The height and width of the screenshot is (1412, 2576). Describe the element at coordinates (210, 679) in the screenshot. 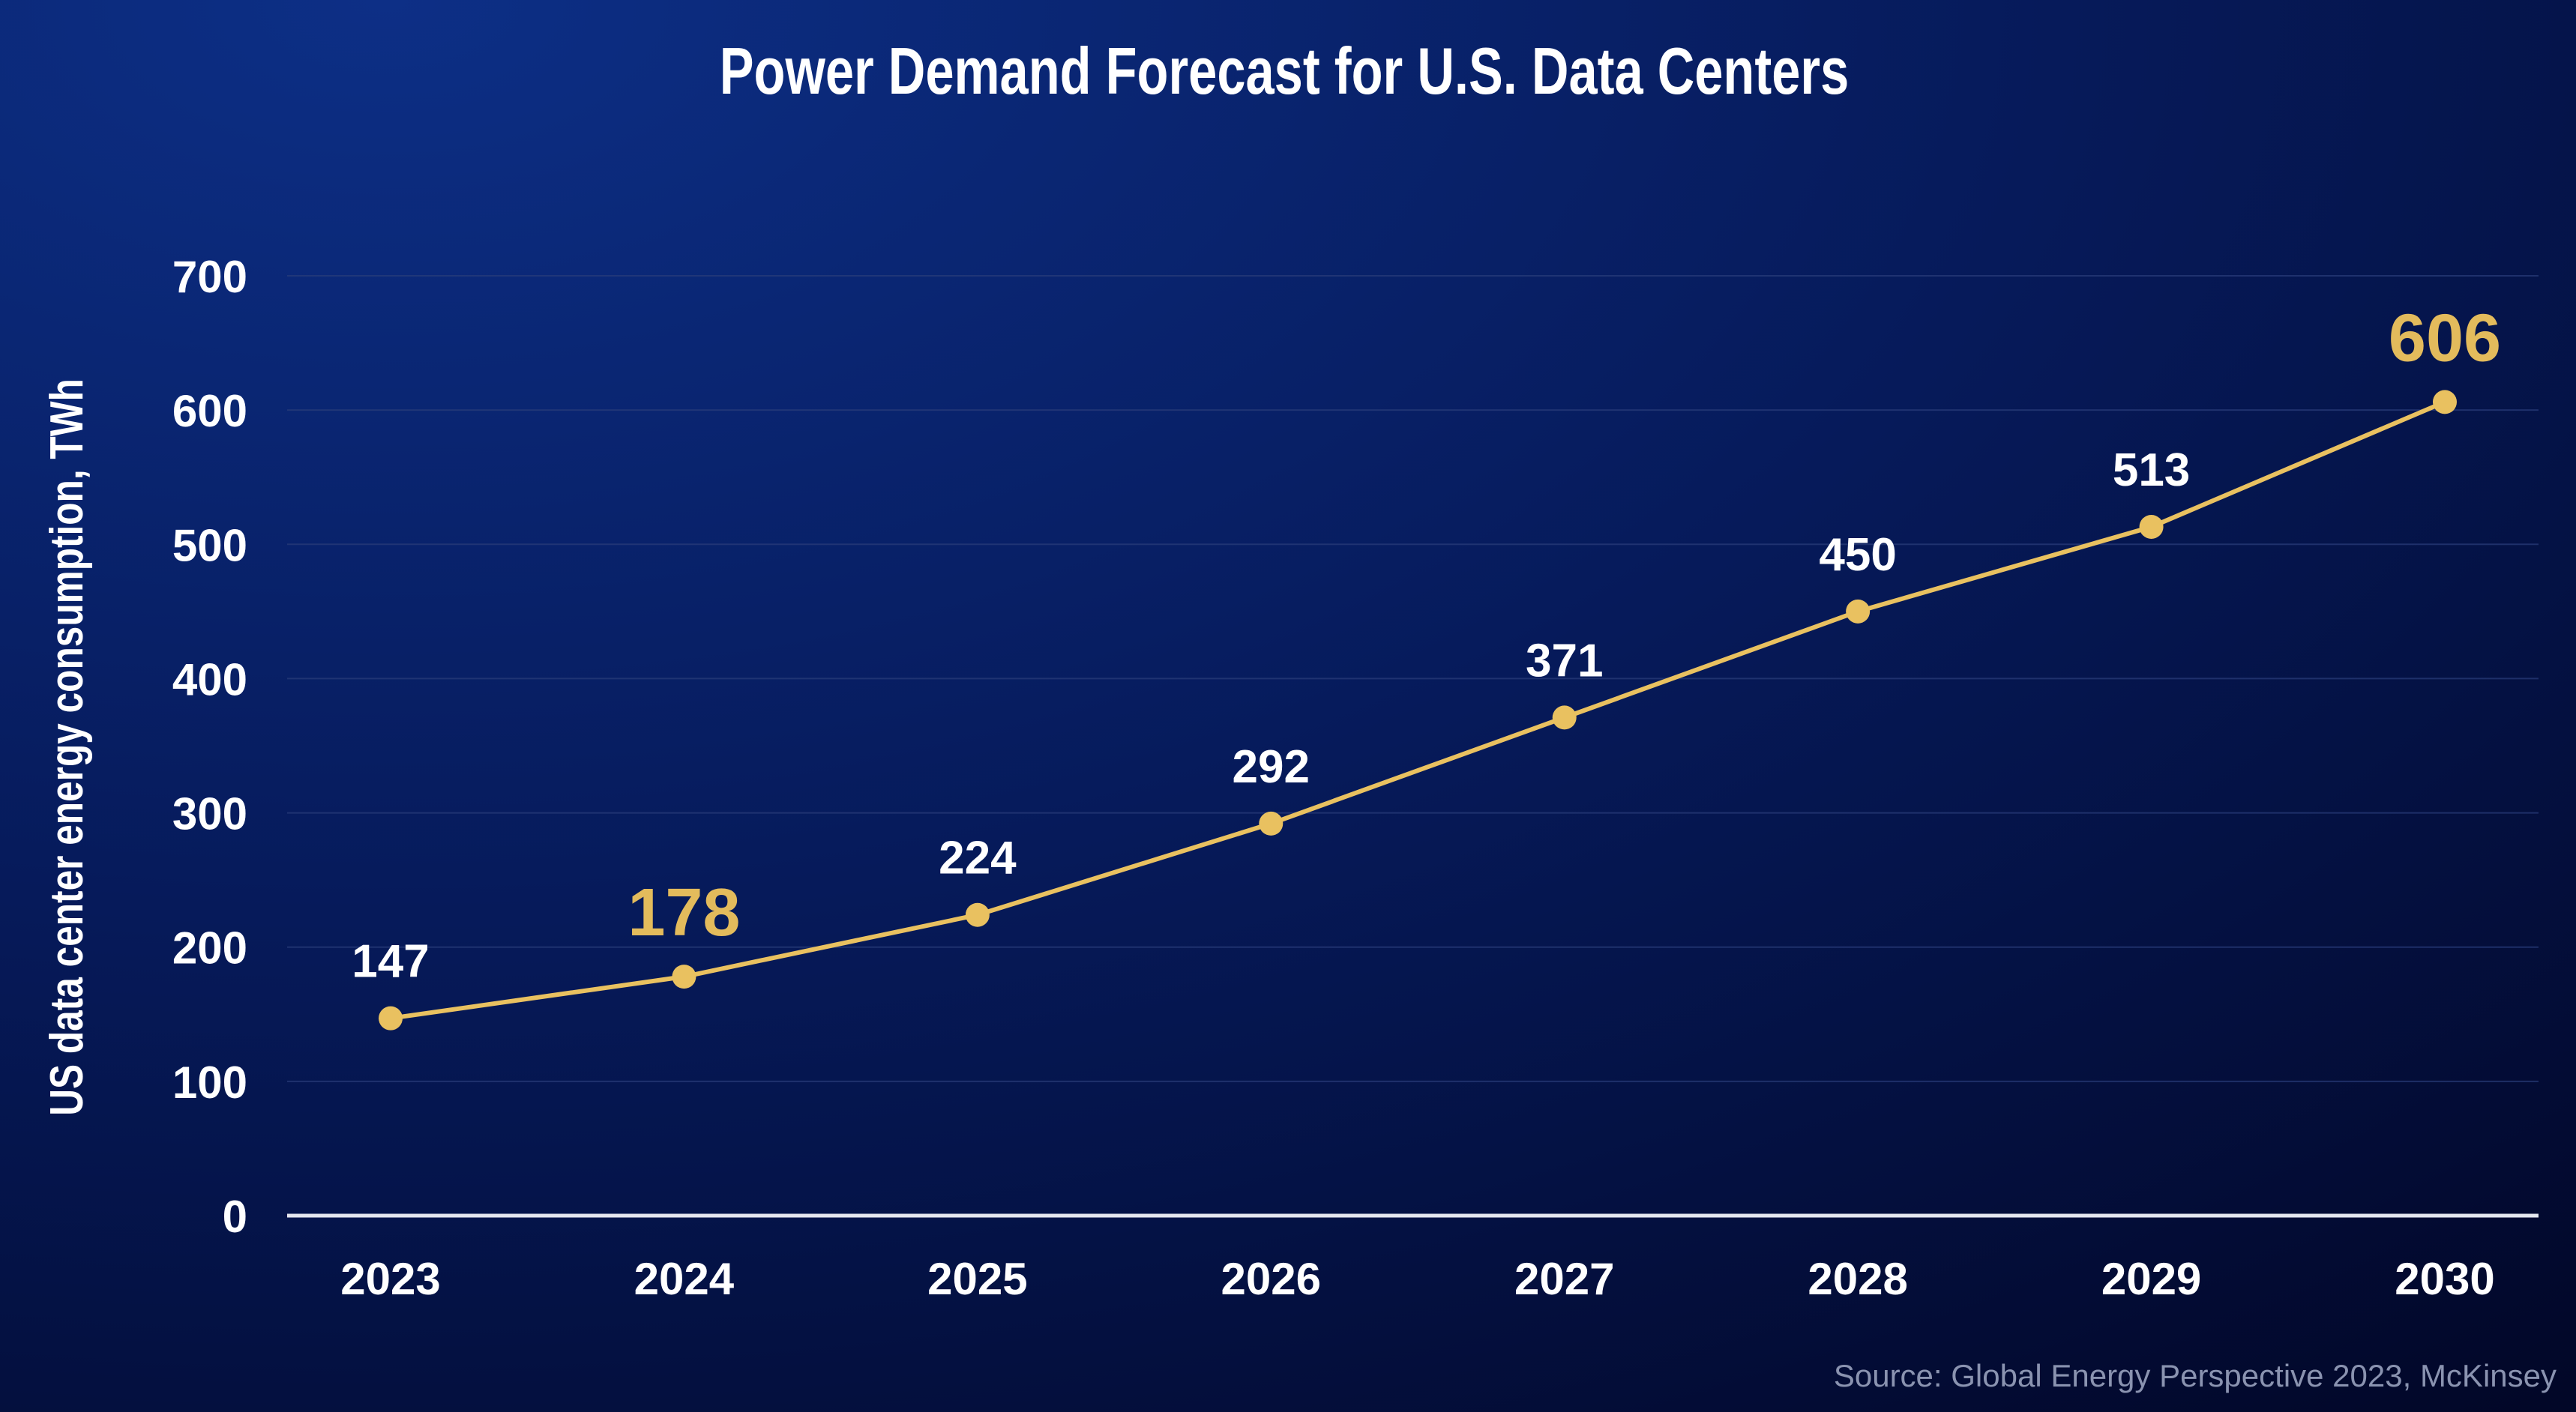

I see `y-tick-label: 400` at that location.